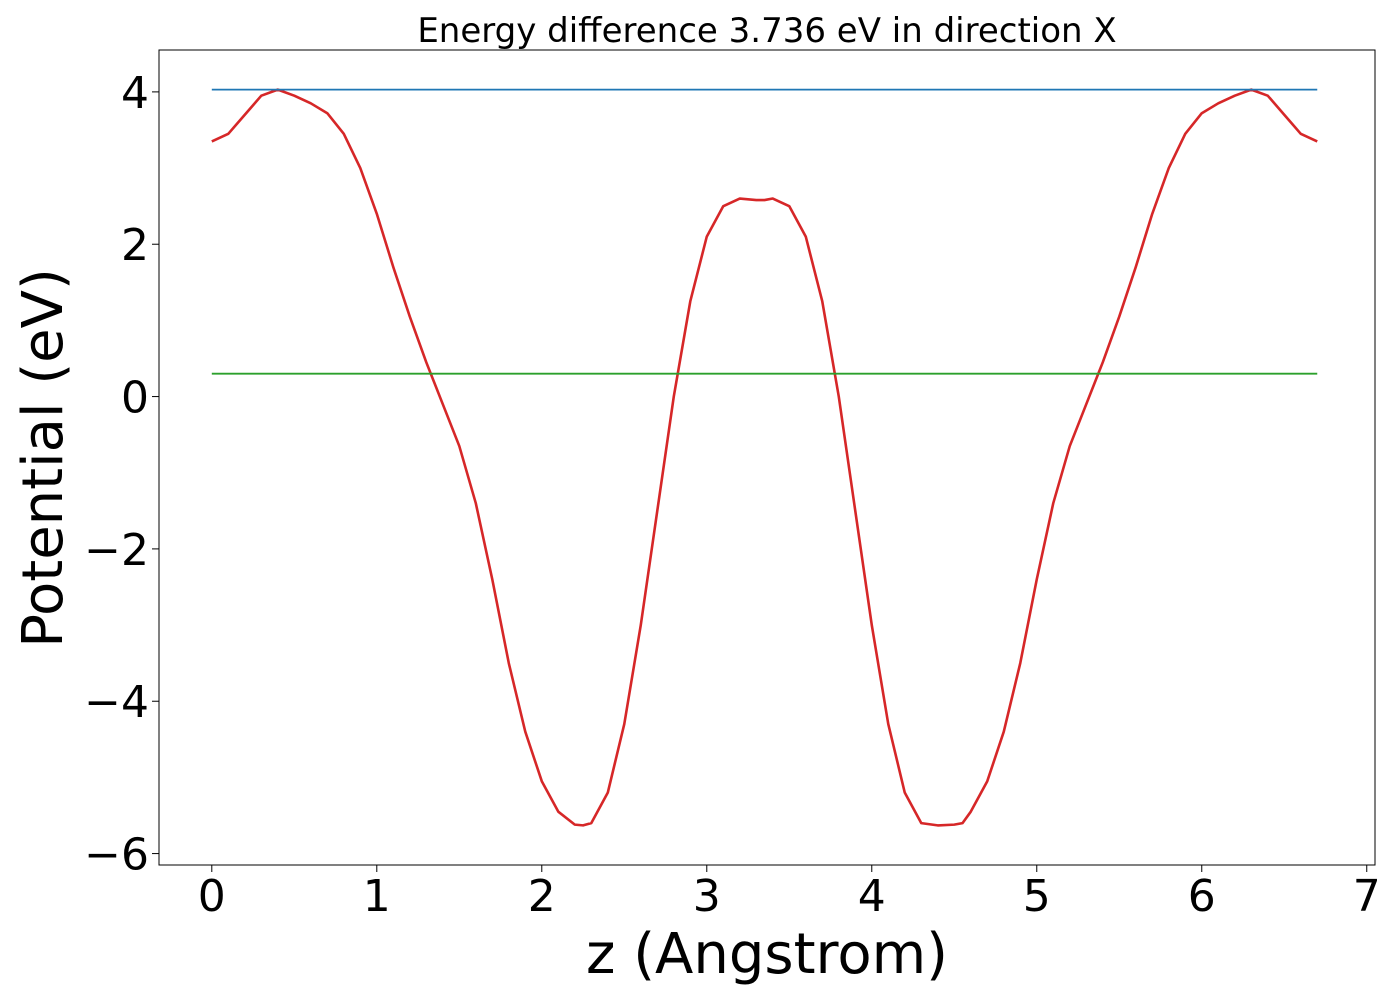 This screenshot has height=1000, width=1400. I want to click on x-tick-label: 4, so click(872, 896).